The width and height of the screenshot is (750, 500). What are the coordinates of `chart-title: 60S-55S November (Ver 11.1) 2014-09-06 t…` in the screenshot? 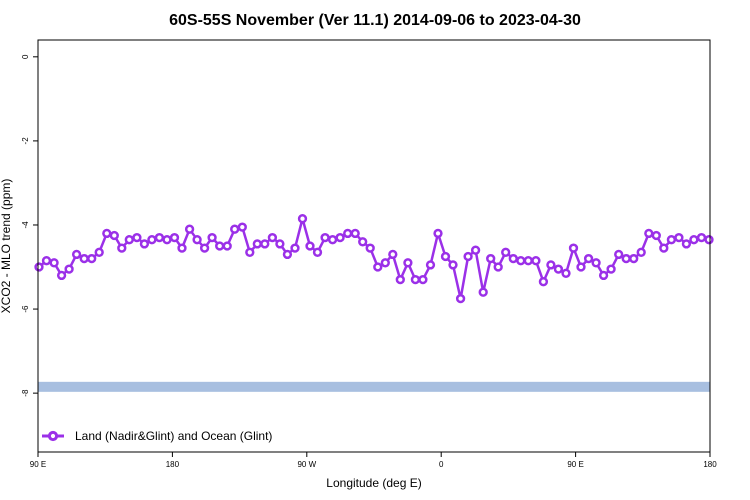 It's located at (375, 20).